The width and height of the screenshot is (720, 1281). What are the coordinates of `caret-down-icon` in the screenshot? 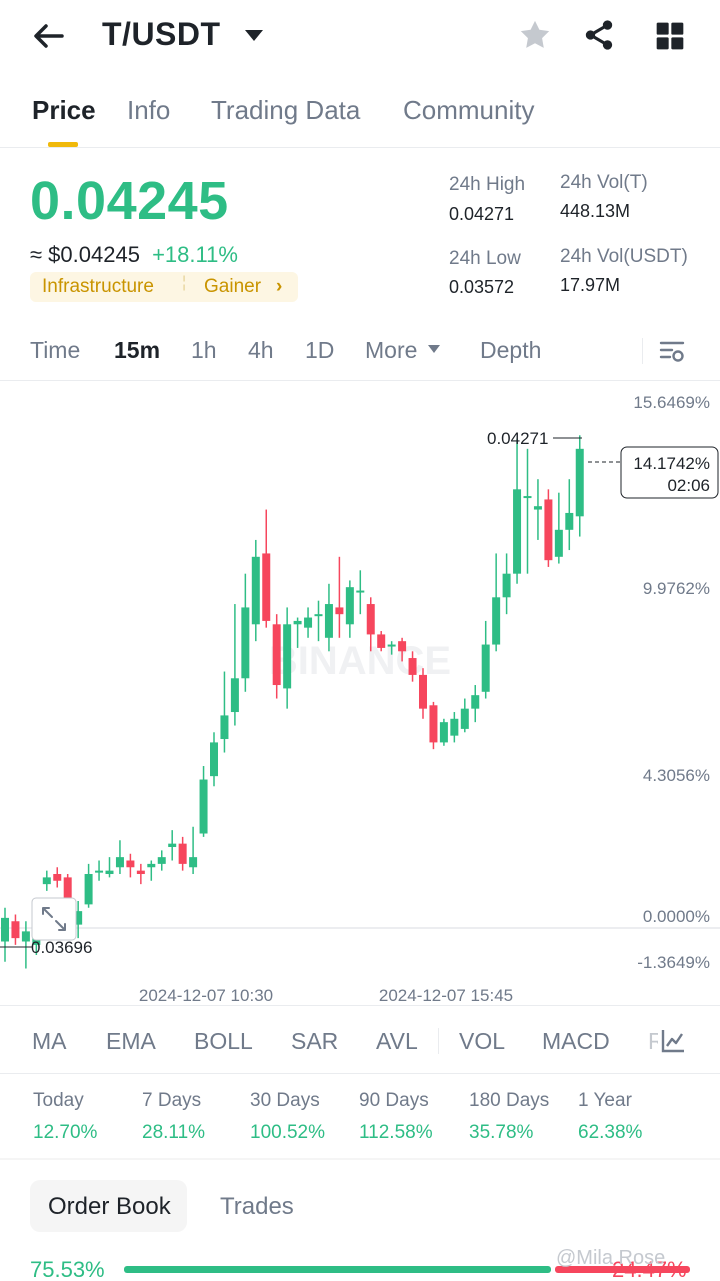 It's located at (254, 35).